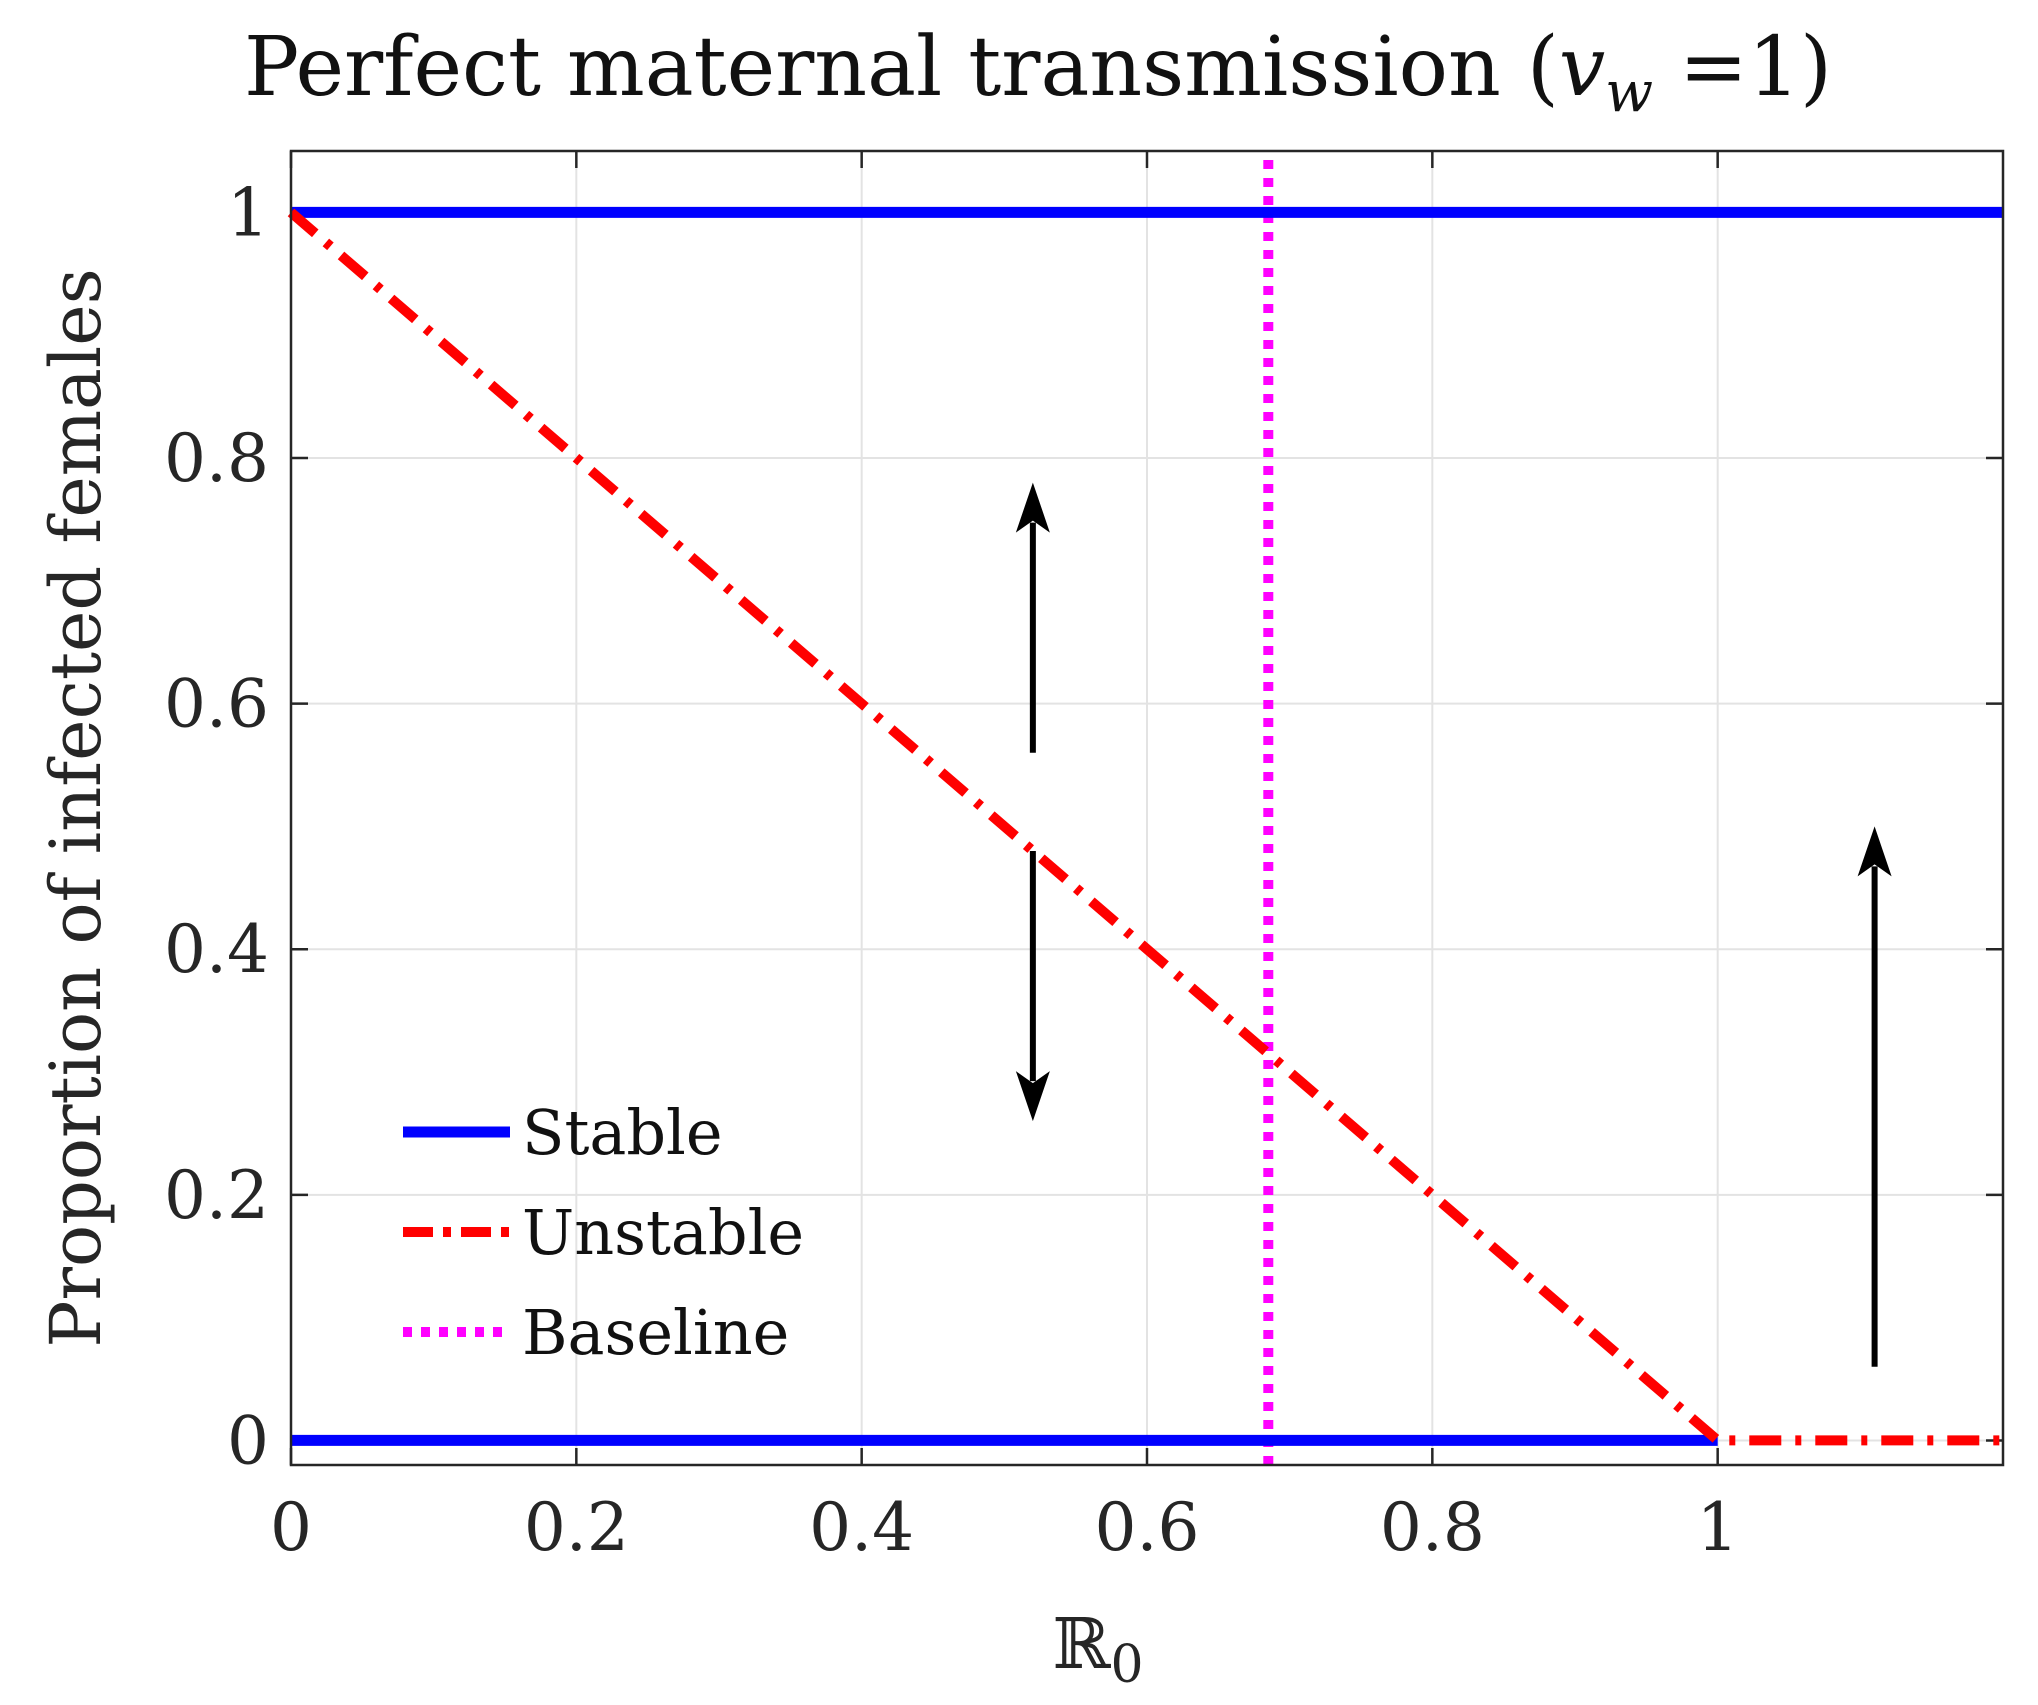  Describe the element at coordinates (1032, 986) in the screenshot. I see `down-arrow-left` at that location.